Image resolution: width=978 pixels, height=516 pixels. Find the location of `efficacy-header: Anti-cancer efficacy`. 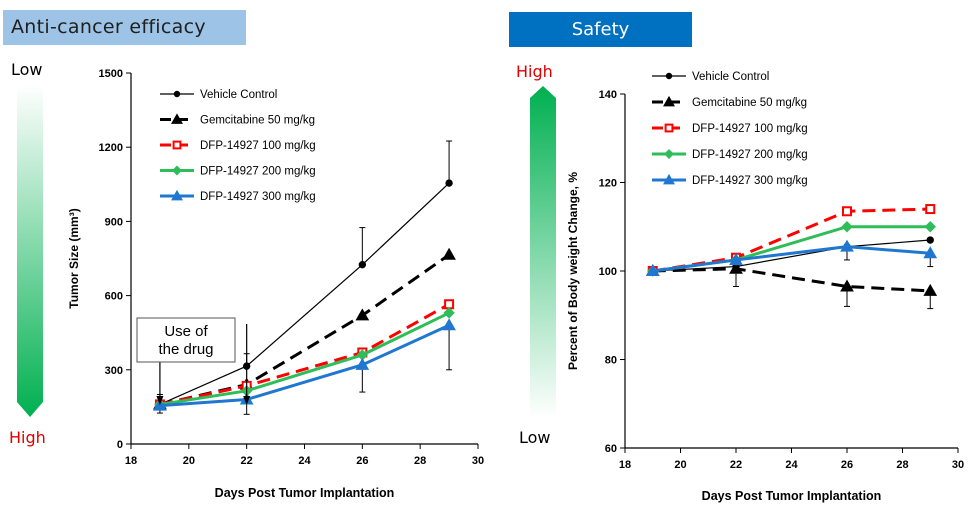

efficacy-header: Anti-cancer efficacy is located at coordinates (124, 27).